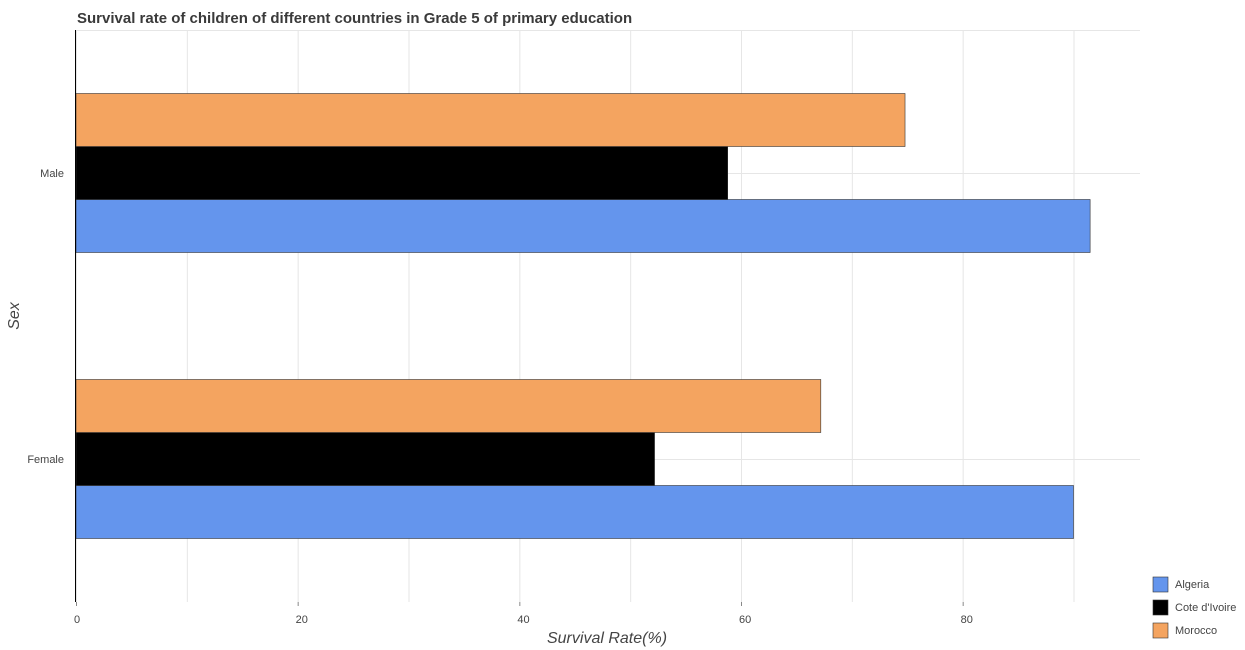  Describe the element at coordinates (77, 620) in the screenshot. I see `x-tick-label: 0` at that location.